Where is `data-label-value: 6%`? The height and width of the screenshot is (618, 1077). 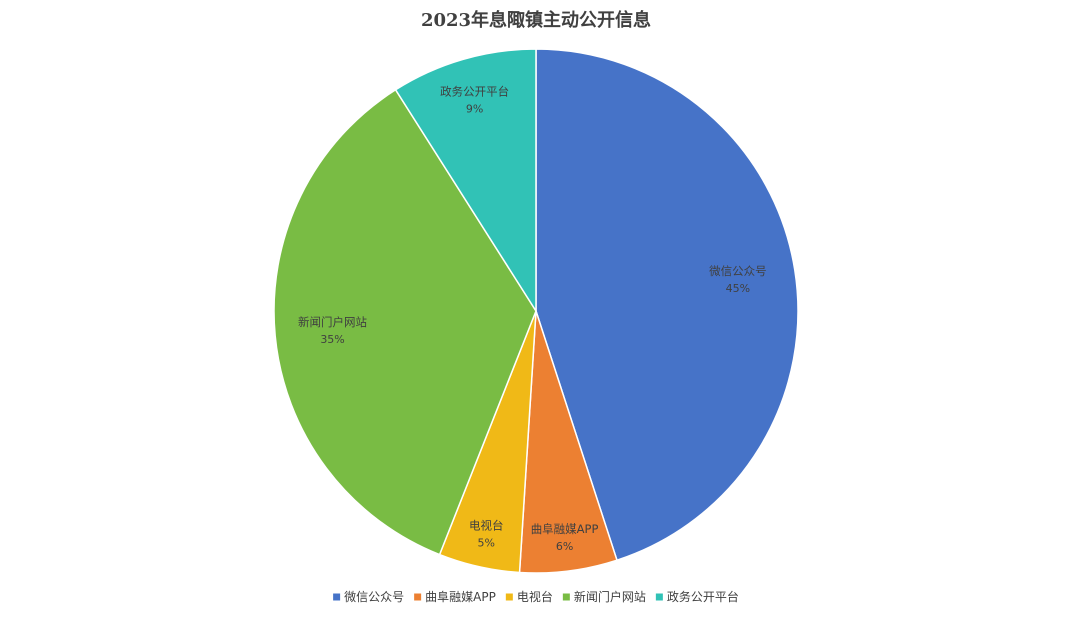 data-label-value: 6% is located at coordinates (564, 546).